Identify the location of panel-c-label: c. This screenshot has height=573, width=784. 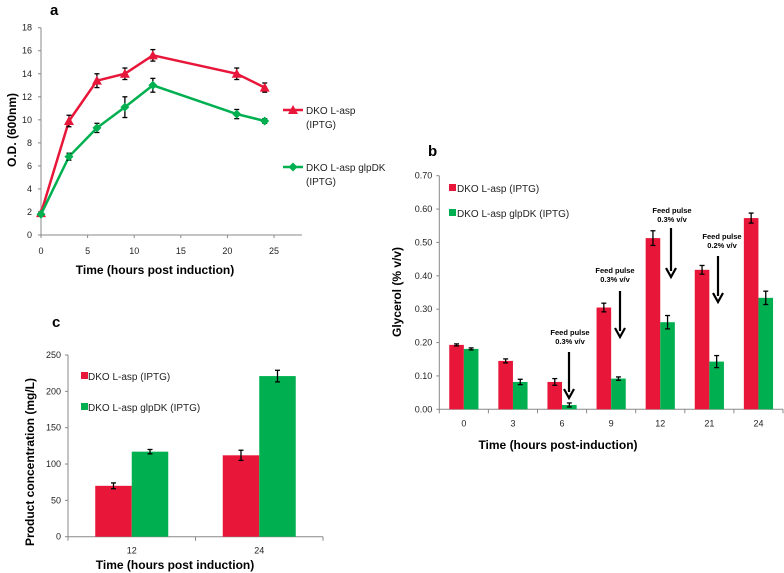
(56, 322).